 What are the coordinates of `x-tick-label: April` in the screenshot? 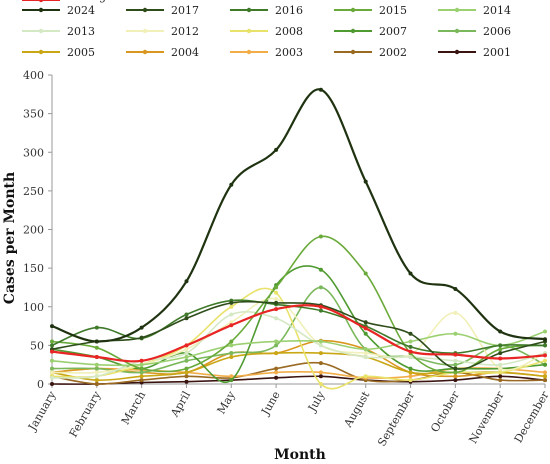 It's located at (181, 404).